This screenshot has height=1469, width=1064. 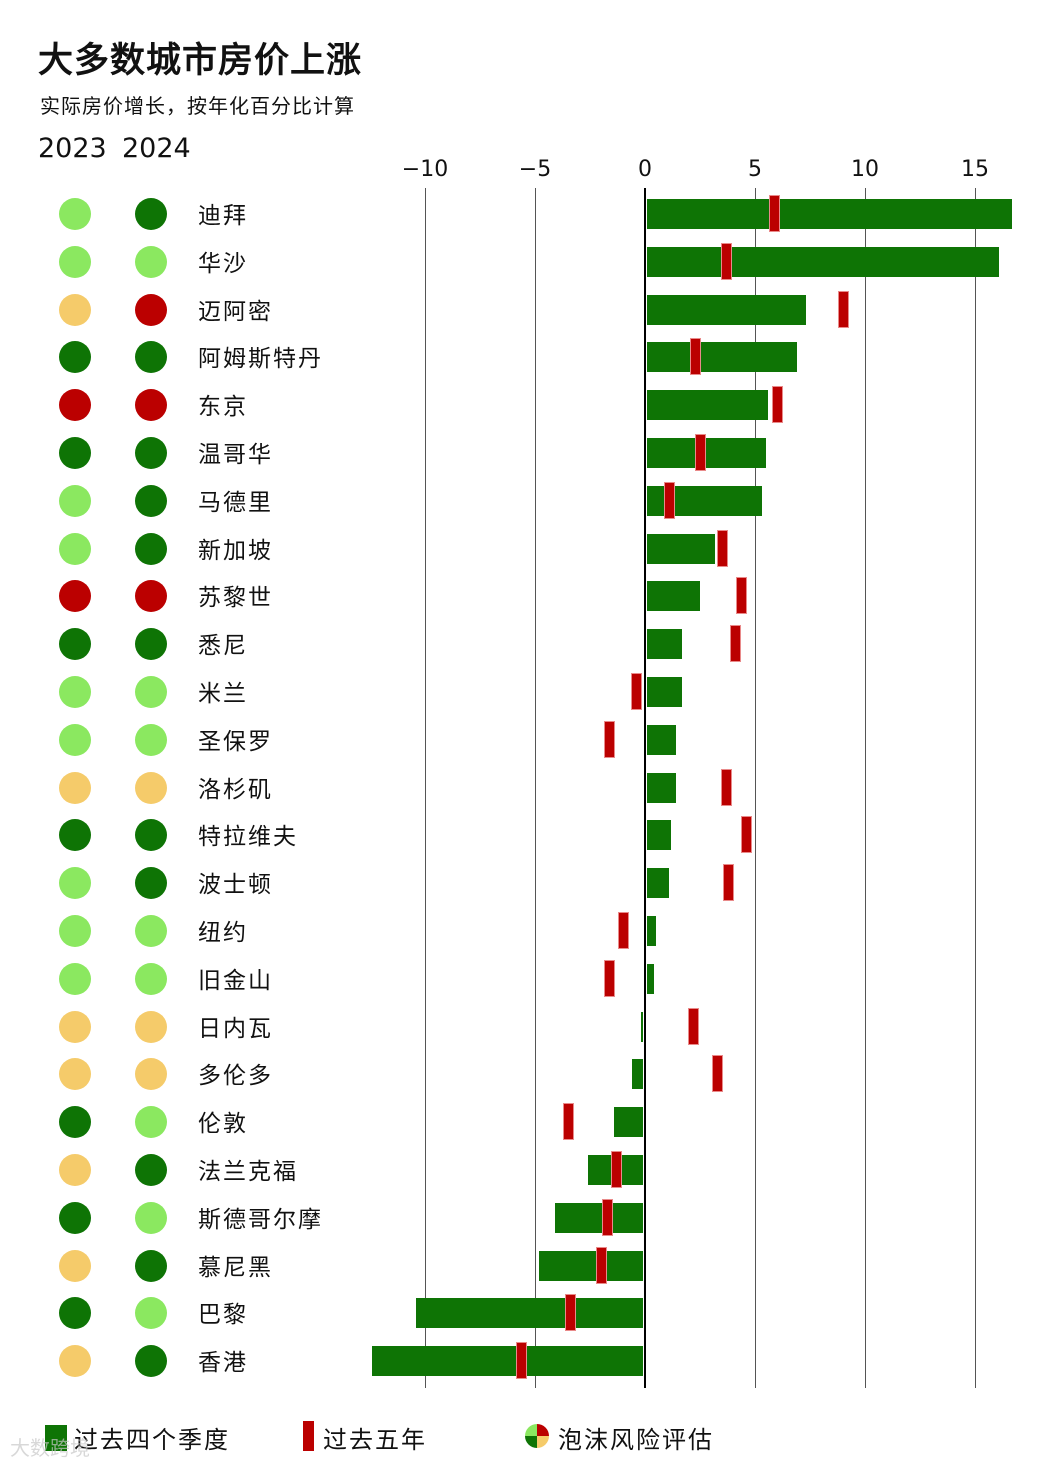 What do you see at coordinates (235, 598) in the screenshot?
I see `city-label: 苏黎世` at bounding box center [235, 598].